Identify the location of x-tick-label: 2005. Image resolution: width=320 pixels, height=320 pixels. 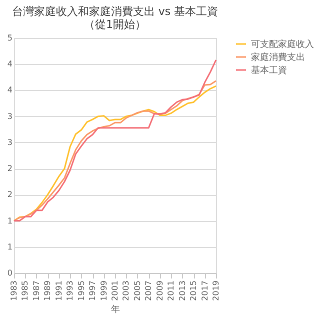
(137, 290).